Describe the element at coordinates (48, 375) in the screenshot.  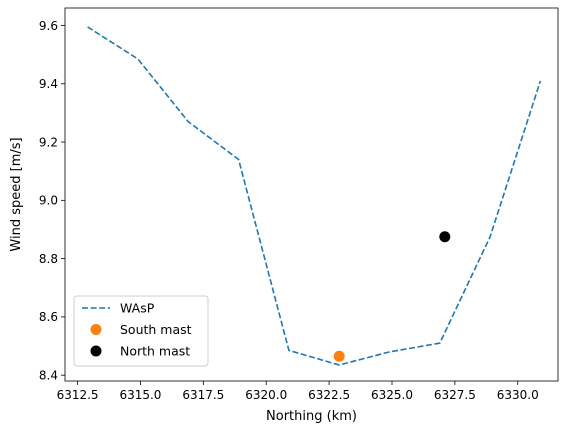
I see `y-tick-label: 8.4` at that location.